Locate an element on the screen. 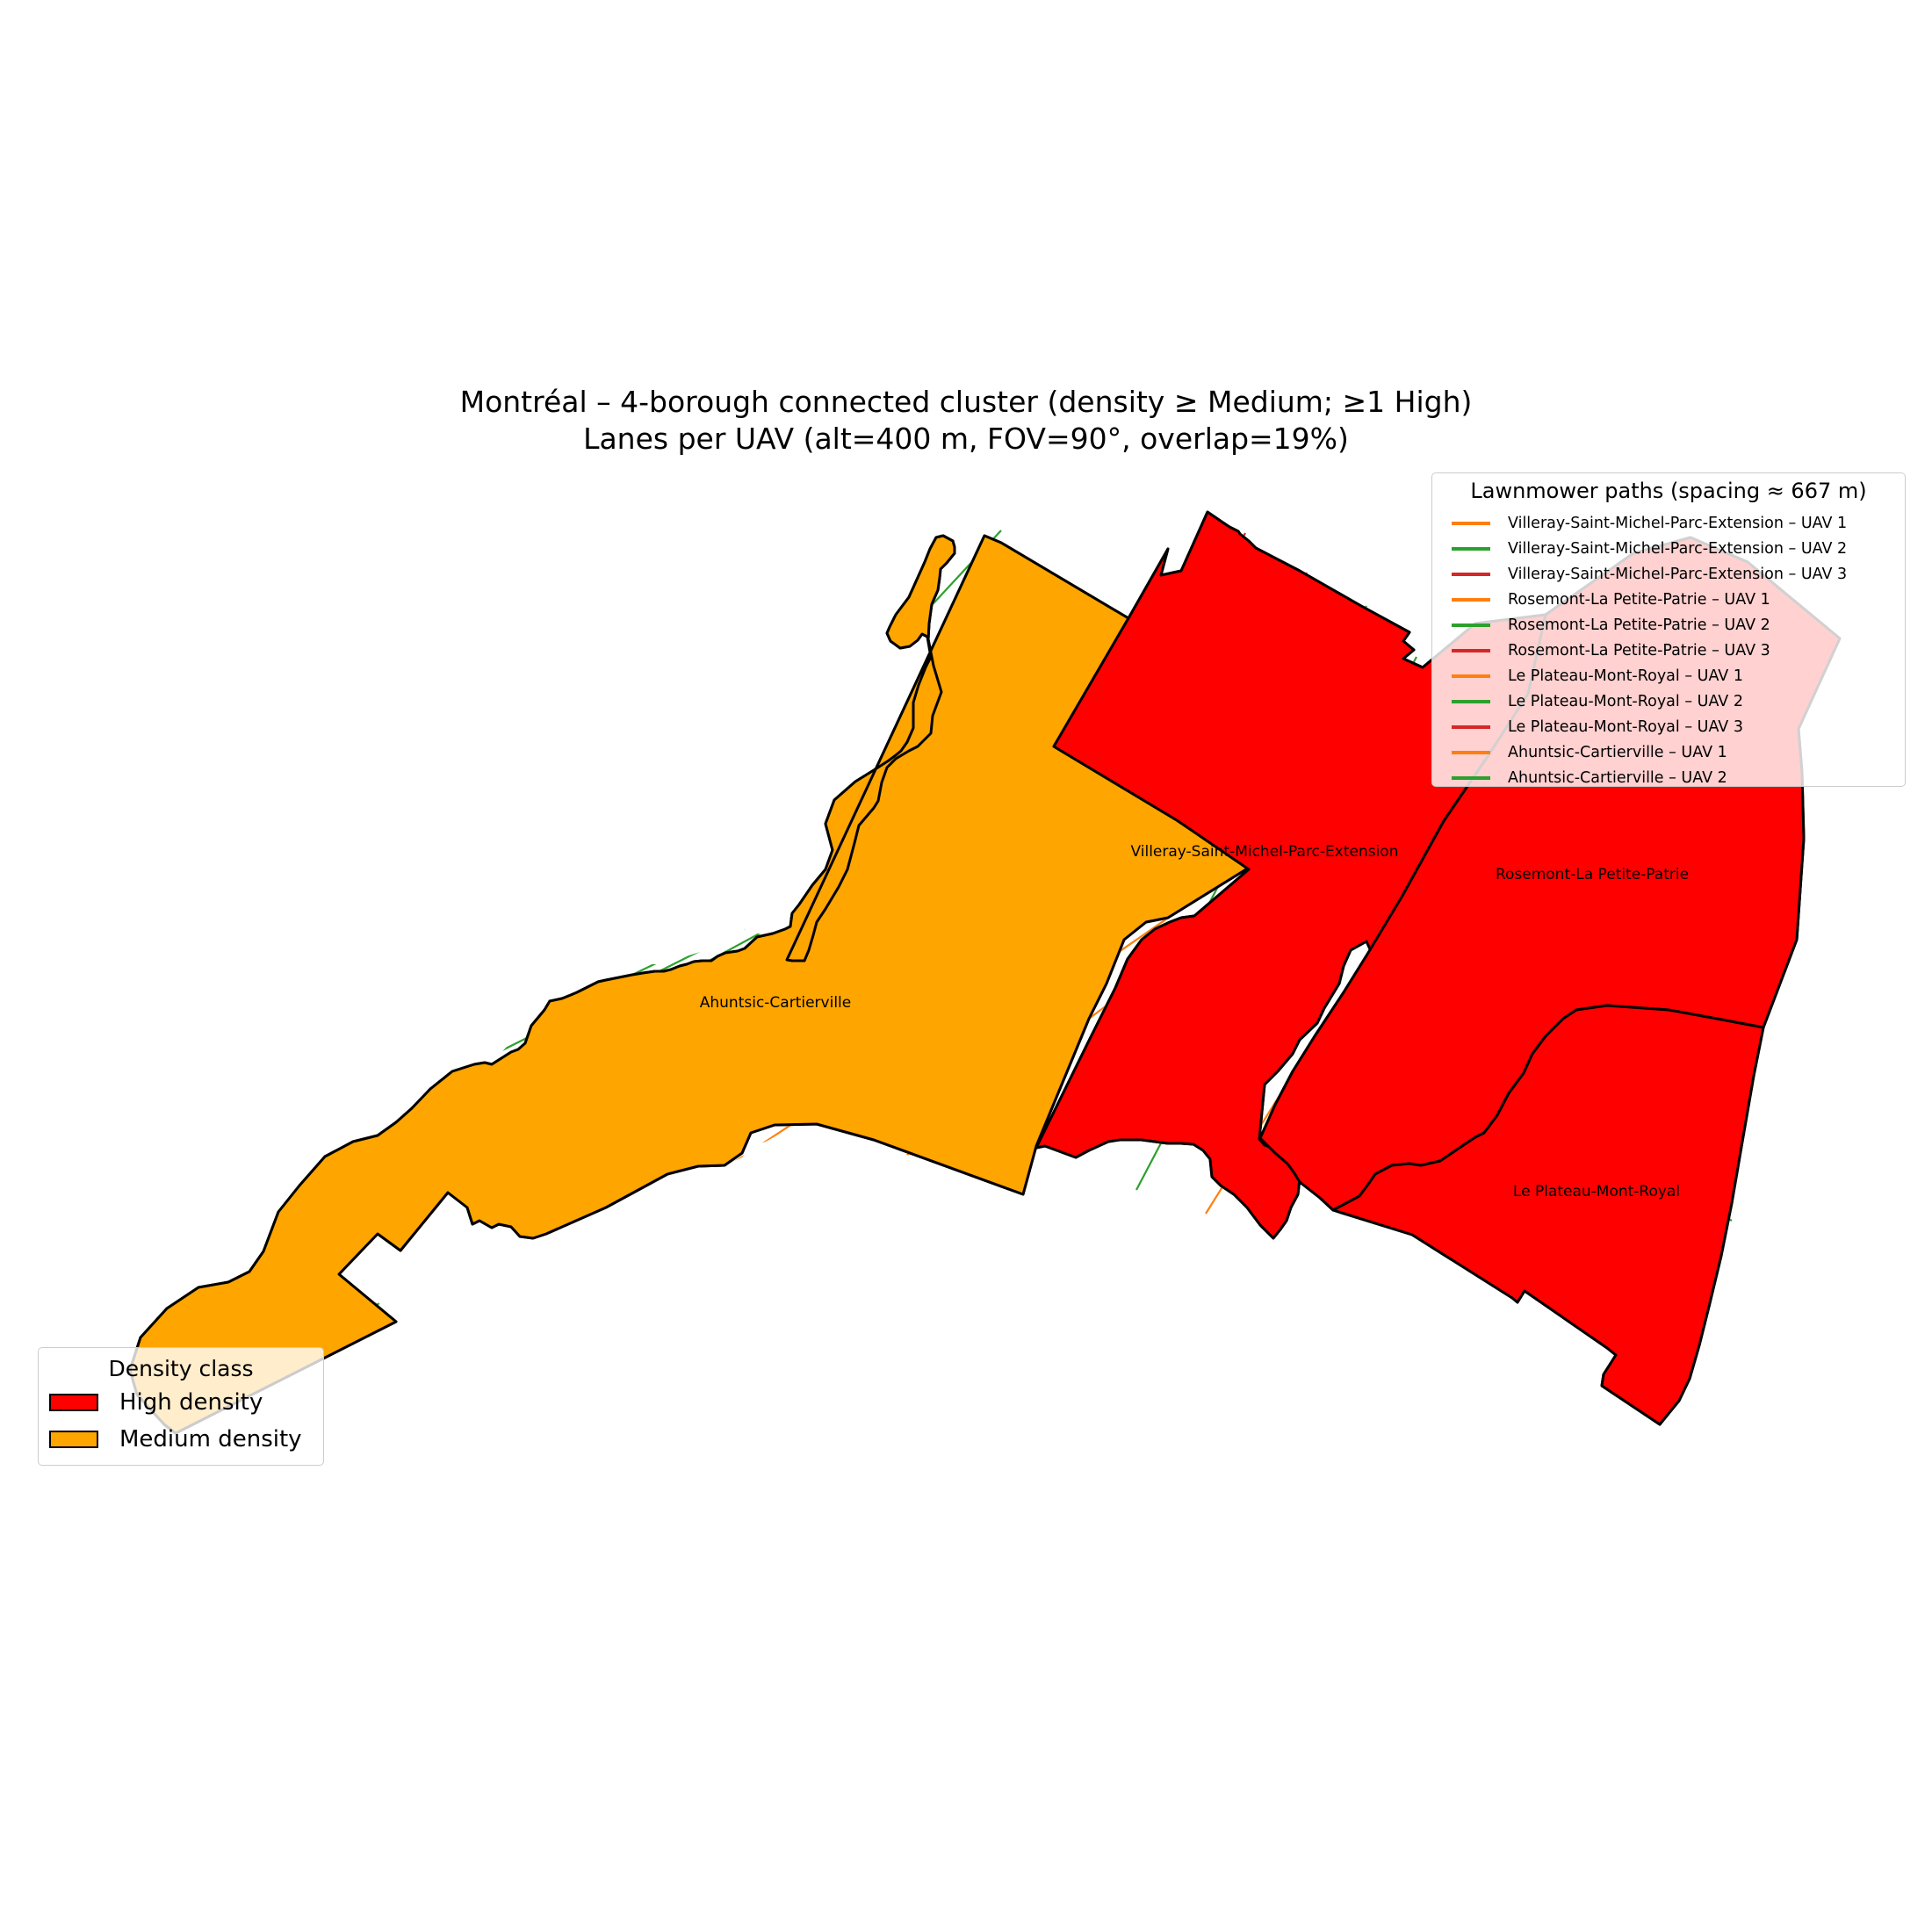  lanes-legend-item: Ahuntsic-Cartierville – UAV 1 is located at coordinates (1590, 752).